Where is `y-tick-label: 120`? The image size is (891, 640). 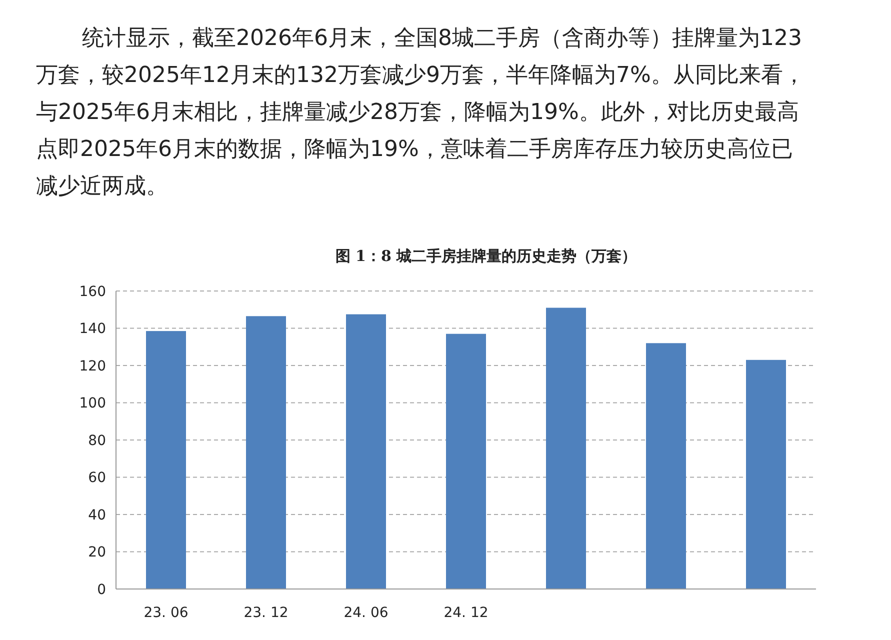 y-tick-label: 120 is located at coordinates (92, 366).